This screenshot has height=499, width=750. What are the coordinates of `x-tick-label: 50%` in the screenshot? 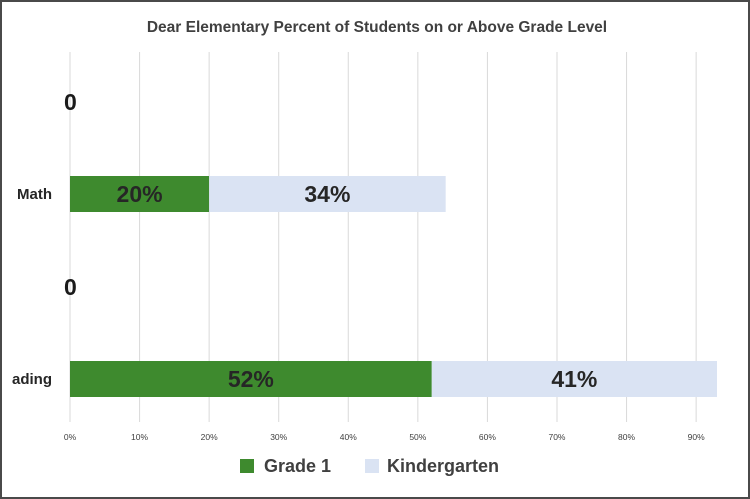 It's located at (417, 437).